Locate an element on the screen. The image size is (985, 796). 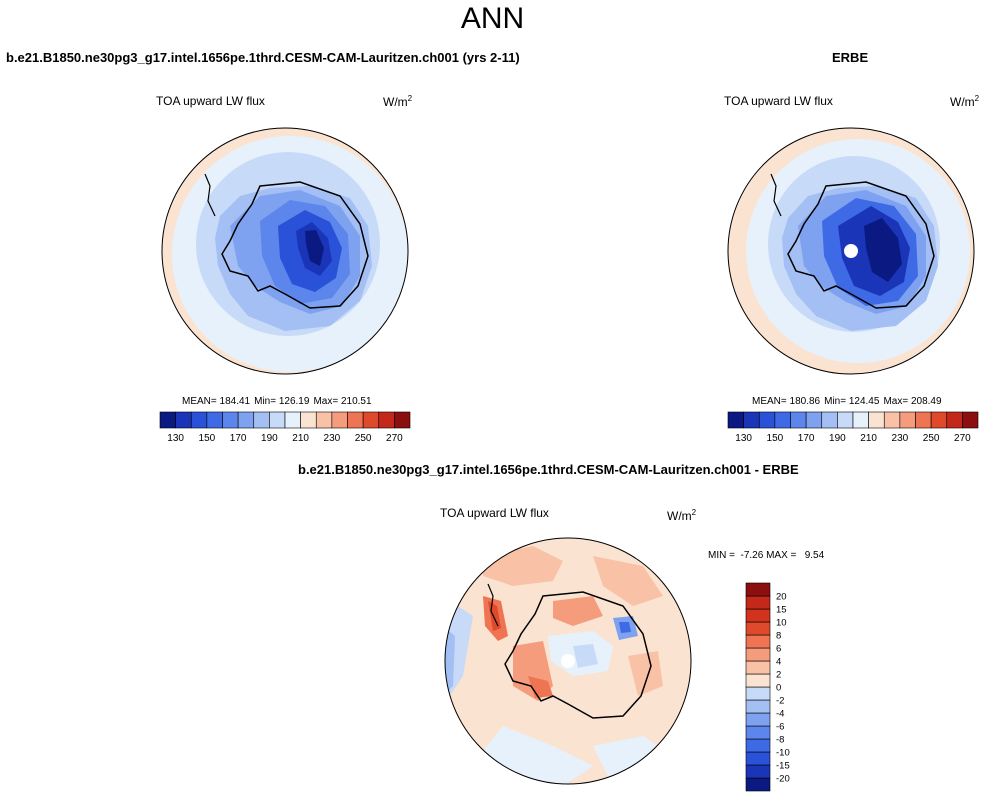
obs-polar-map is located at coordinates (851, 251).